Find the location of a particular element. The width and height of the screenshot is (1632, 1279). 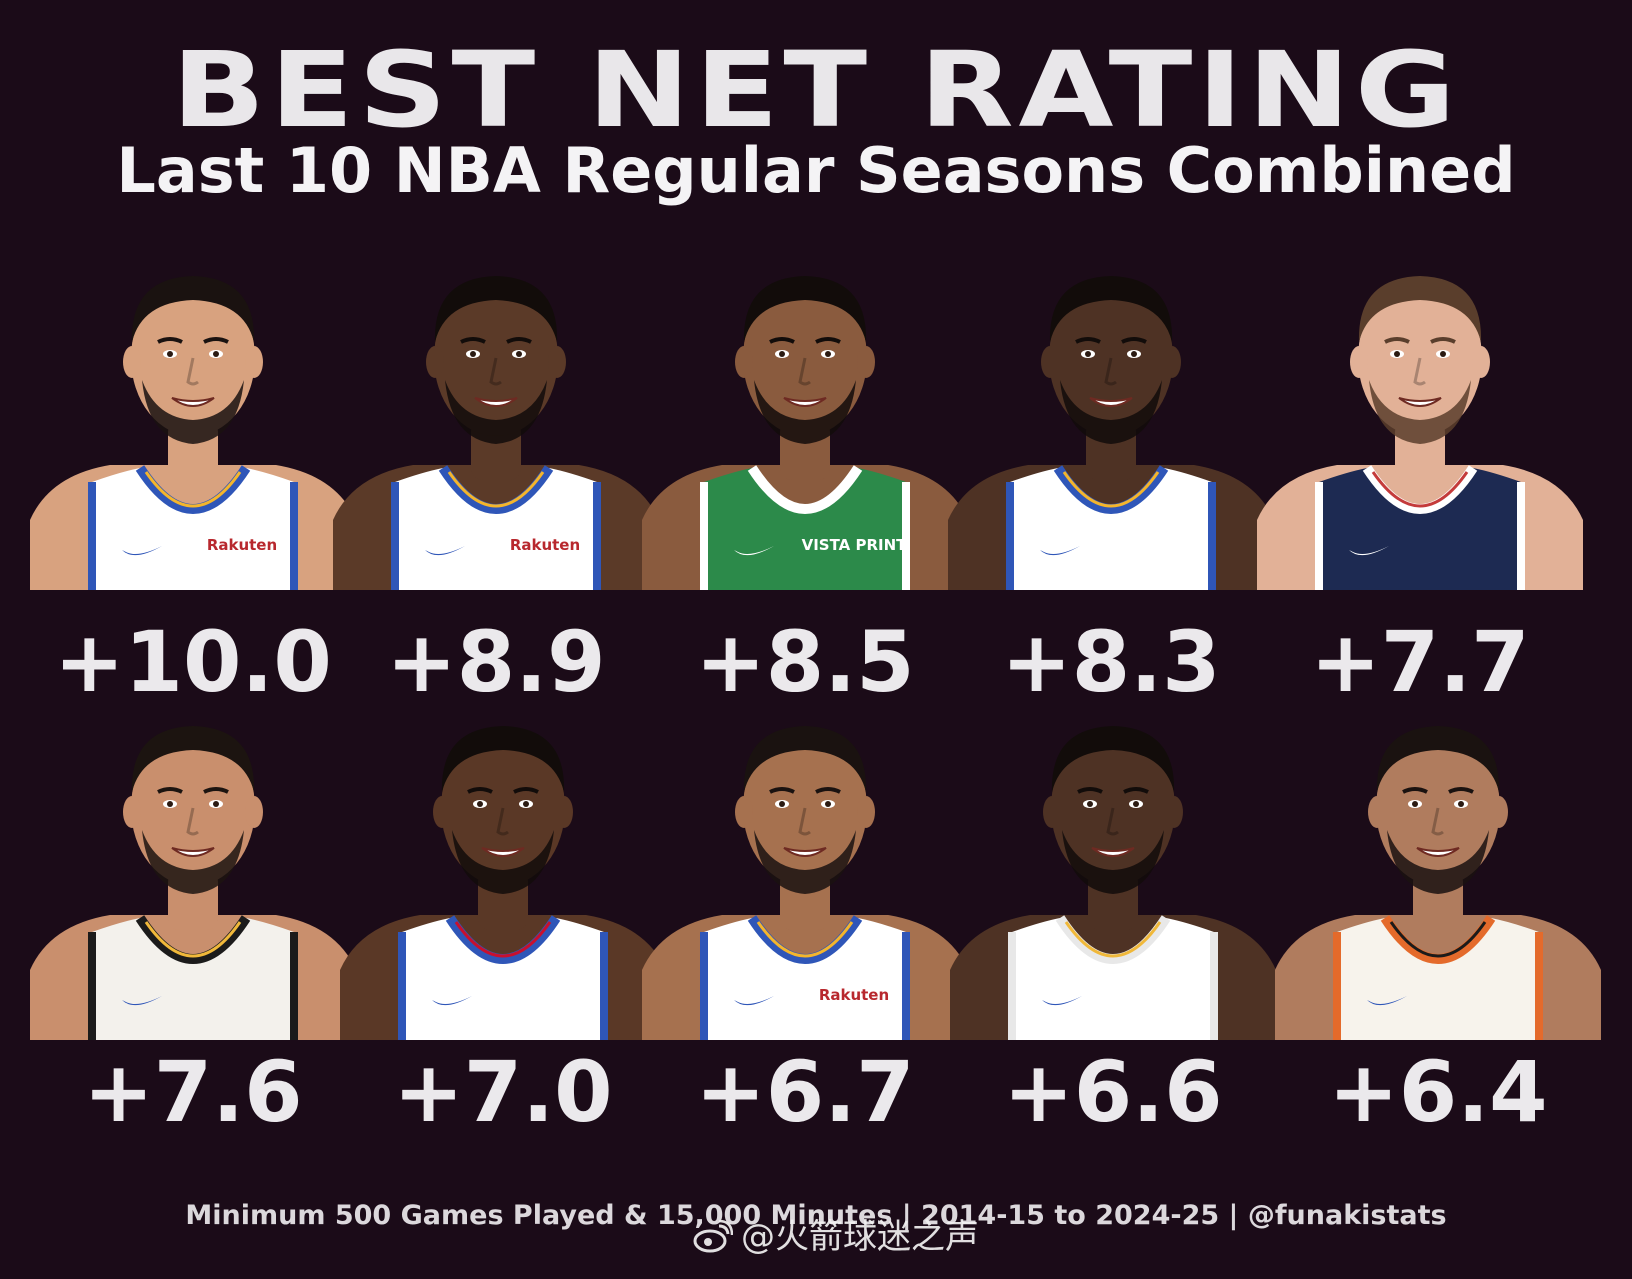

player-card-6: +7.6 is located at coordinates (193, 917).